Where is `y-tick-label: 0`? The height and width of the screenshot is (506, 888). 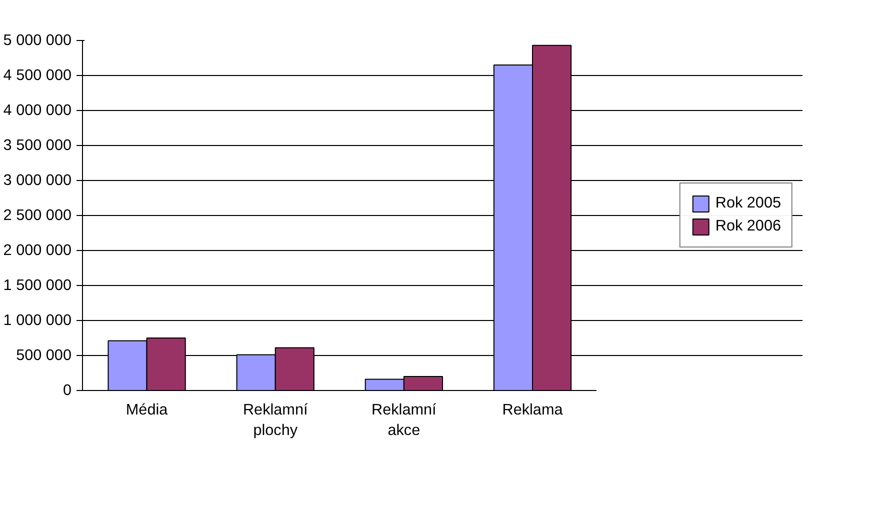
y-tick-label: 0 is located at coordinates (67, 390).